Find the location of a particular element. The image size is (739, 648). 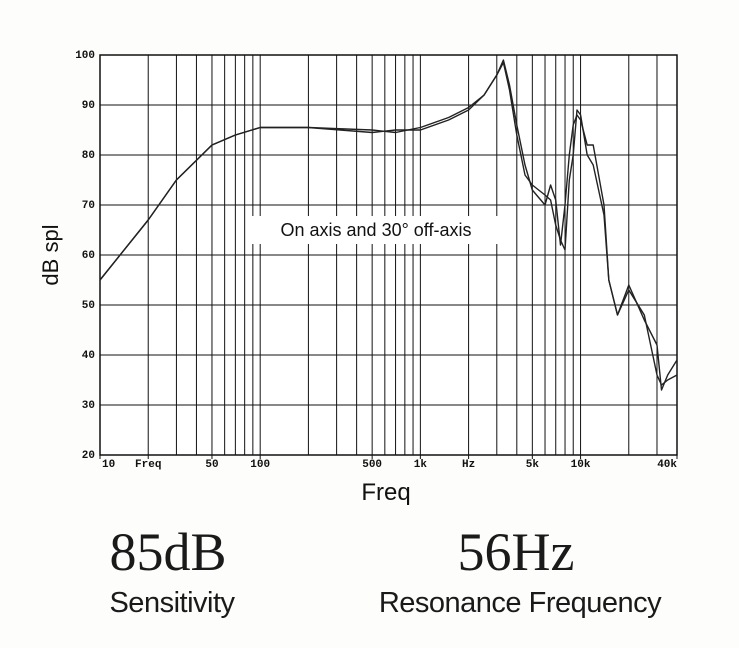

x-tick-label: 1k is located at coordinates (421, 465).